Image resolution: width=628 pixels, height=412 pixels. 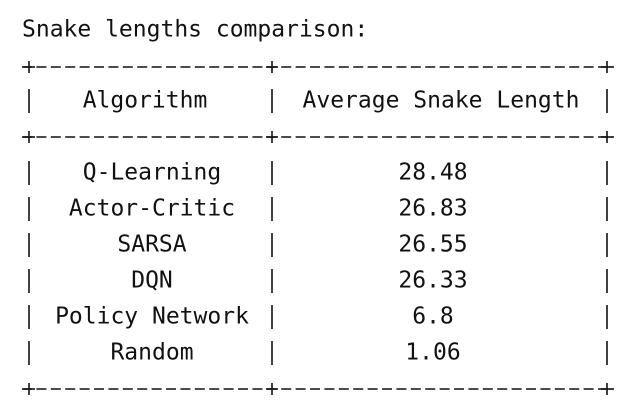 I want to click on length-cell: 26.33, so click(x=432, y=281).